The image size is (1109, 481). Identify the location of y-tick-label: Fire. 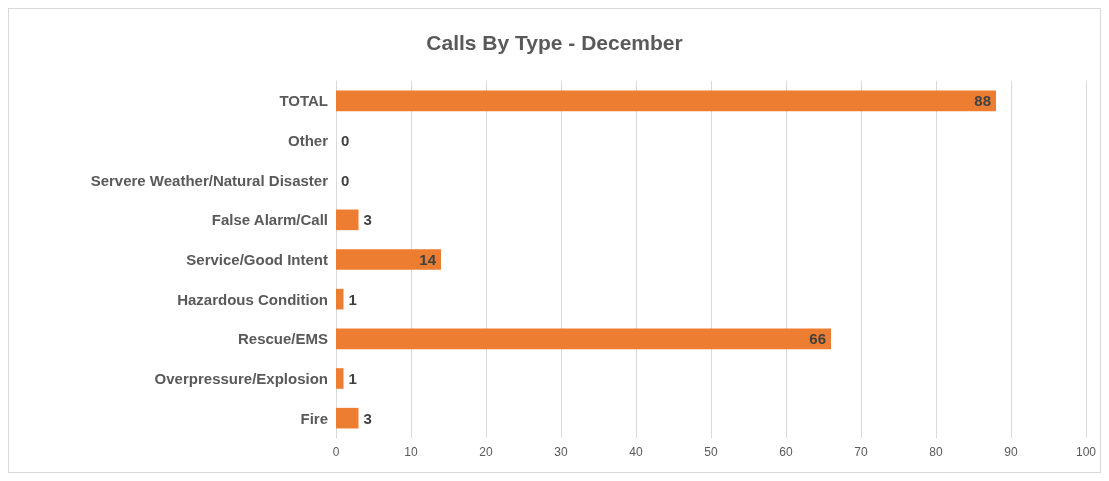
(314, 418).